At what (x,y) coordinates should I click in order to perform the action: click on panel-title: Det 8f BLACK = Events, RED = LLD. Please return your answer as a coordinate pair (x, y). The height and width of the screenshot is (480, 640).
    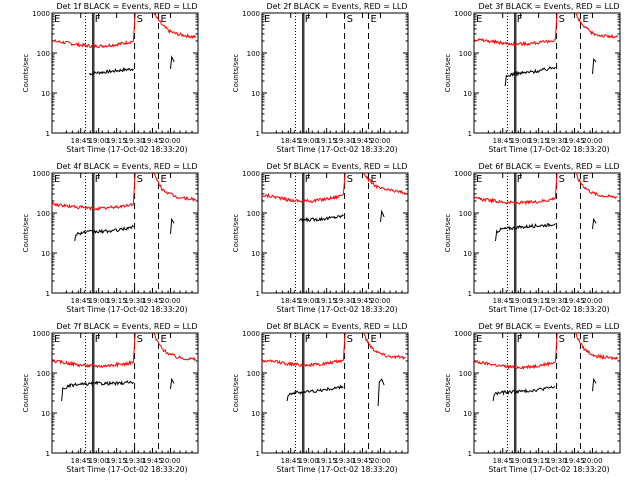
    Looking at the image, I should click on (336, 326).